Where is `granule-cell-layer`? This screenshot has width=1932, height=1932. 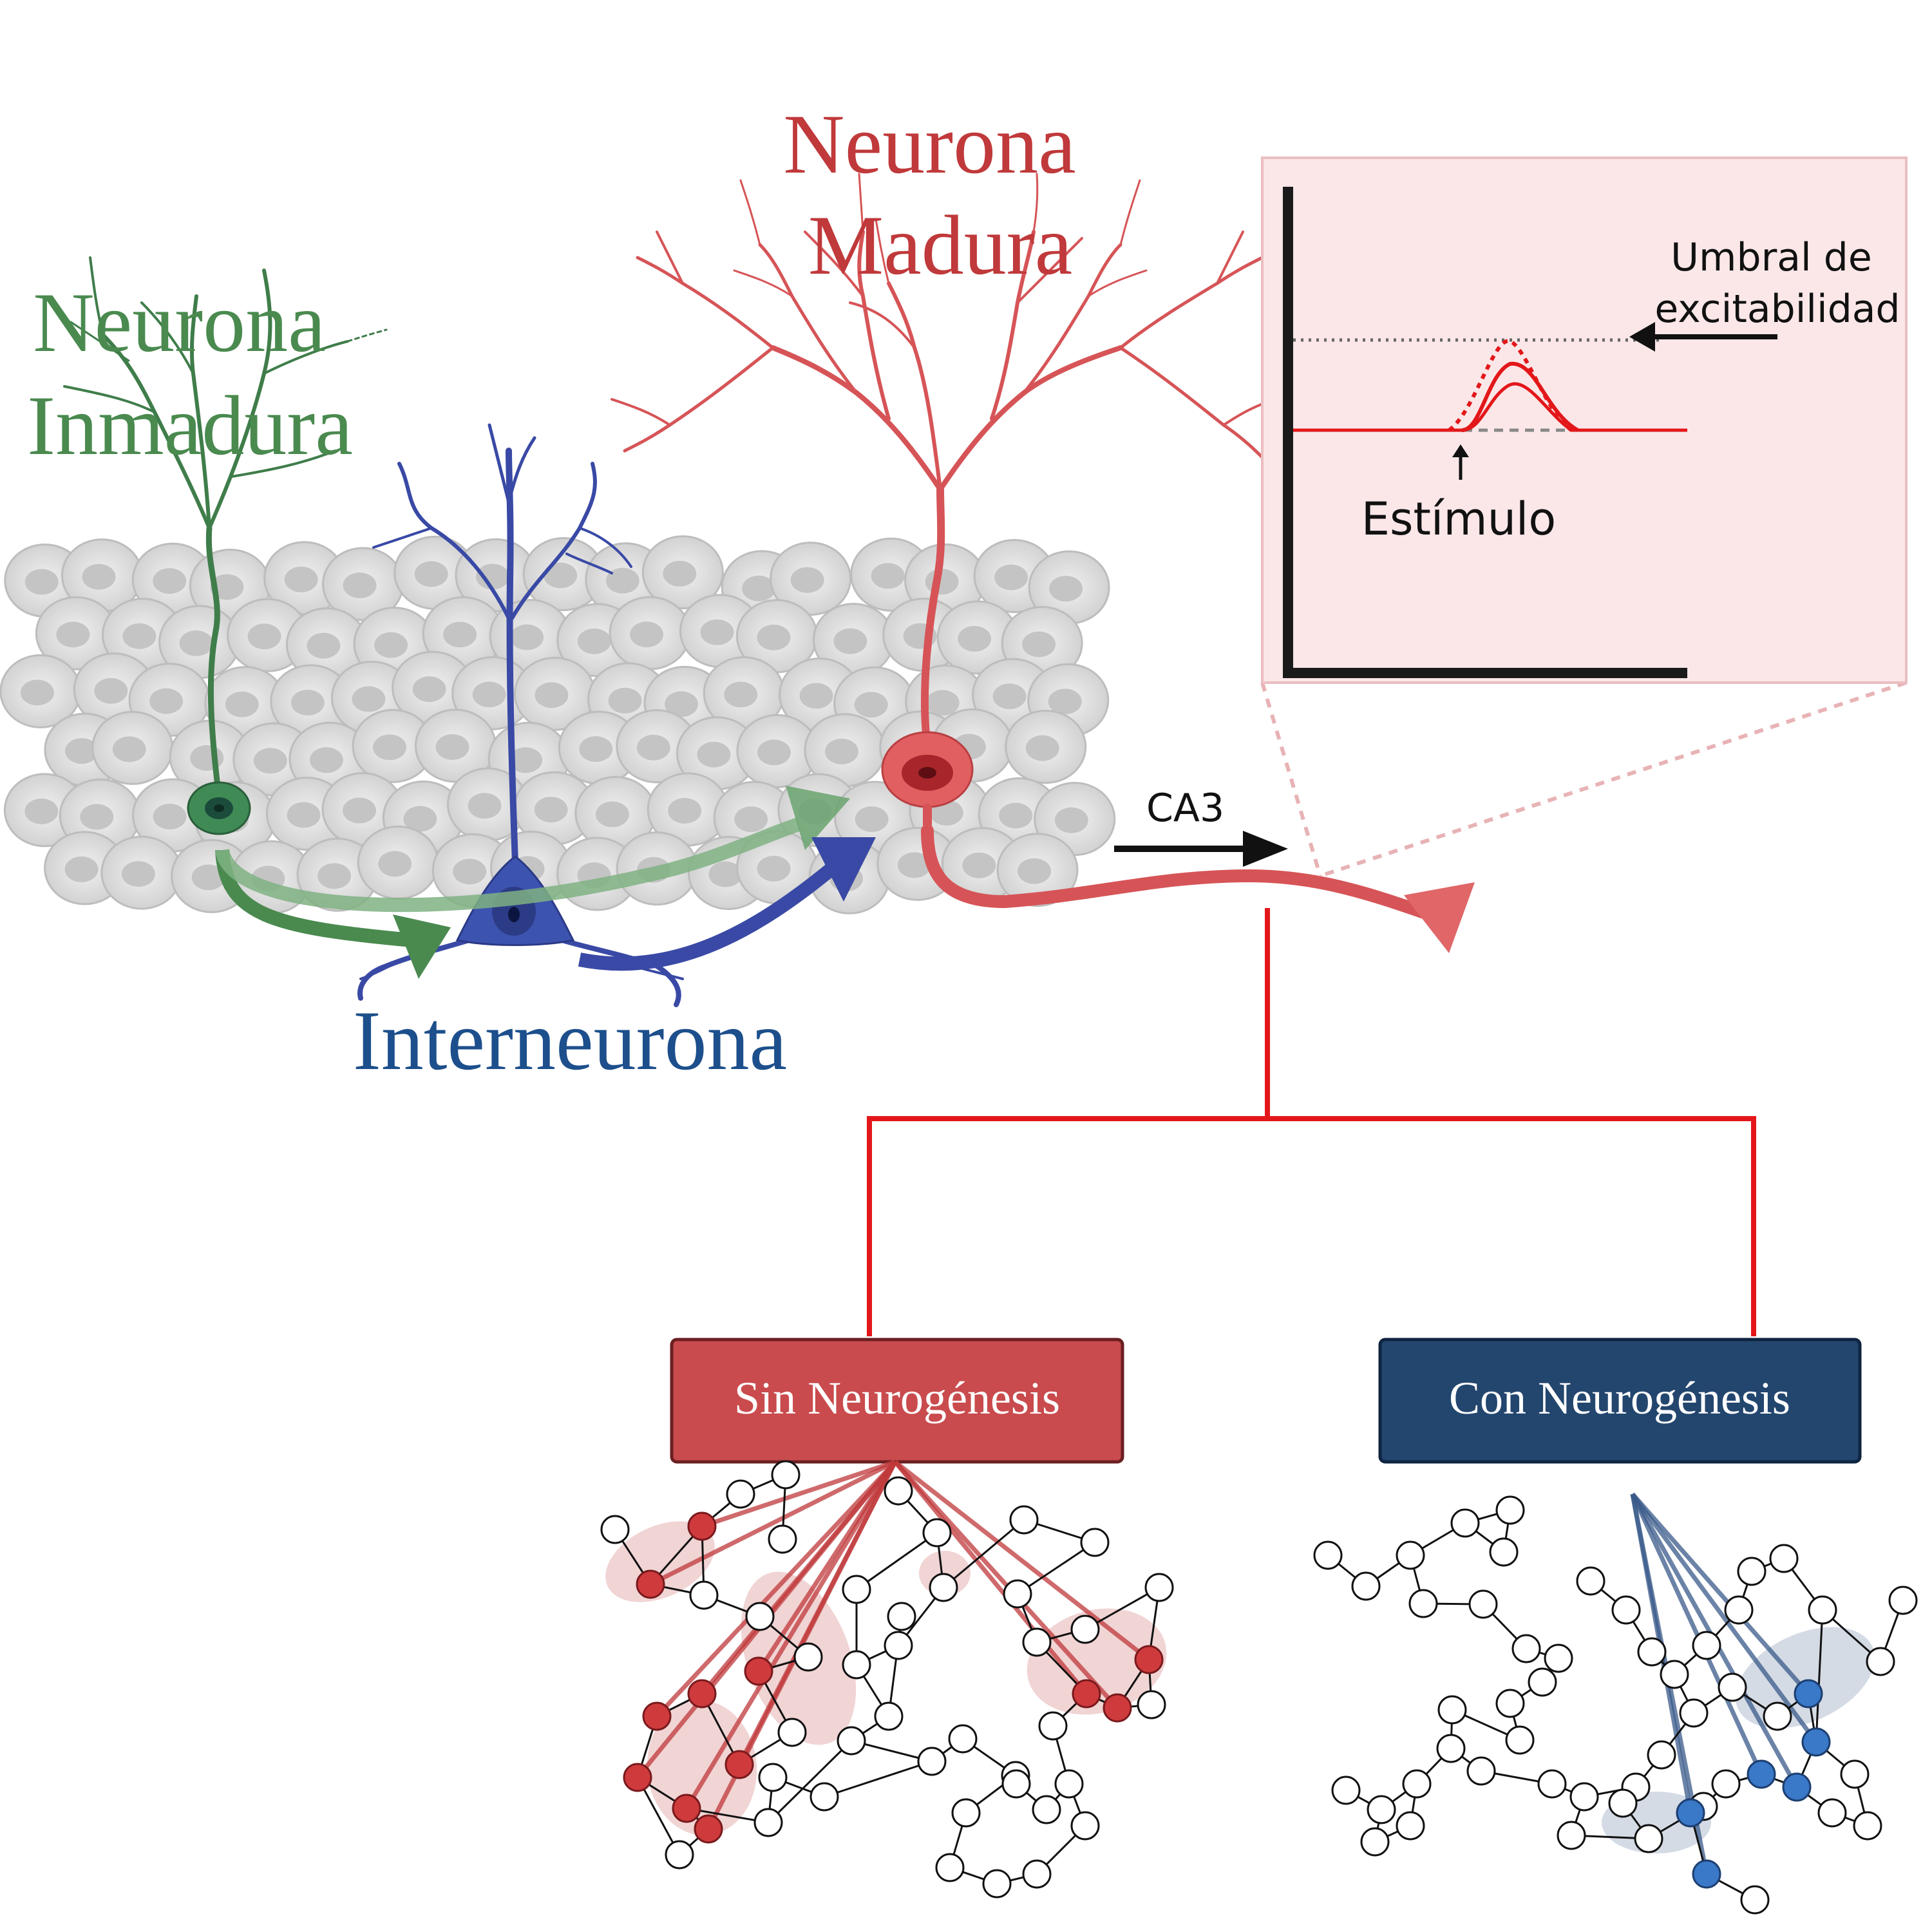
granule-cell-layer is located at coordinates (558, 724).